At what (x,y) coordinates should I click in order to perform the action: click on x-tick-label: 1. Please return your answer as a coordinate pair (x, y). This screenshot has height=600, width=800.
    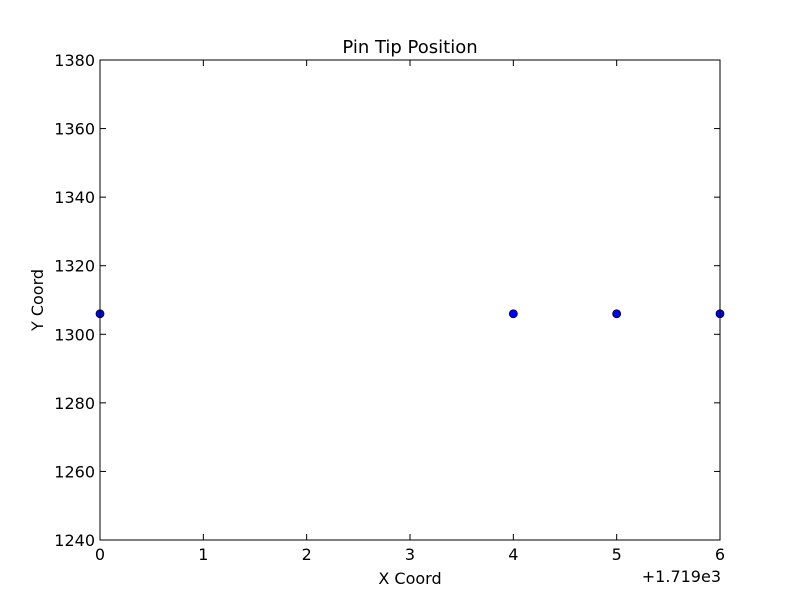
    Looking at the image, I should click on (203, 554).